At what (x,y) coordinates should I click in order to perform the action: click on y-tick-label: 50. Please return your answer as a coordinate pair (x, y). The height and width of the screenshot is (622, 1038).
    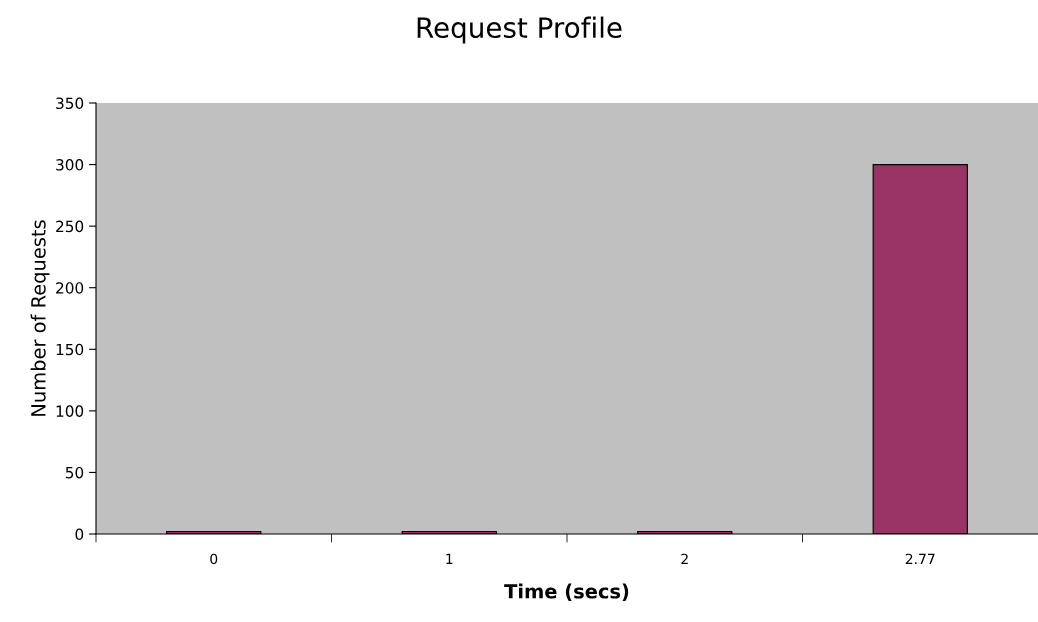
    Looking at the image, I should click on (74, 472).